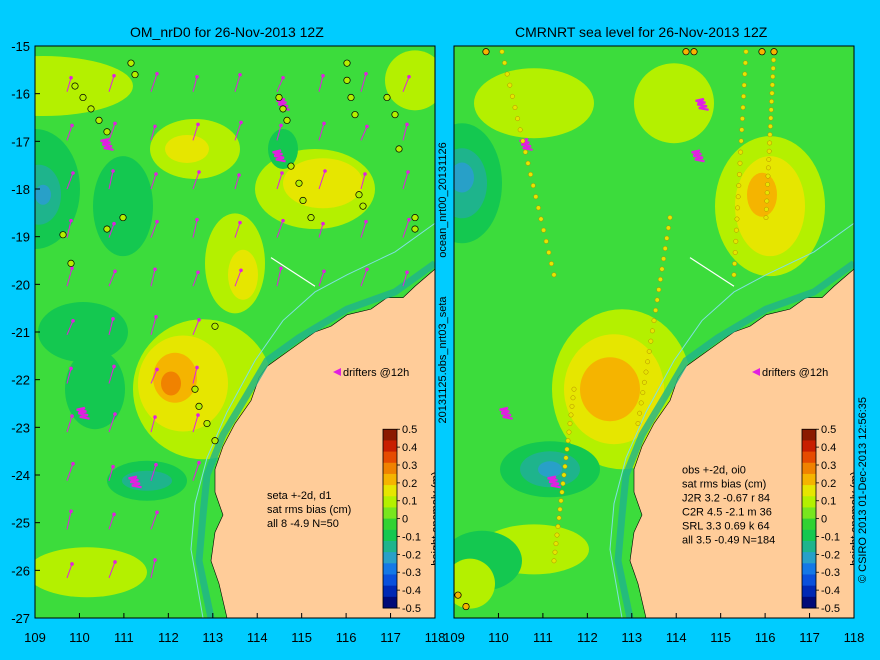 Image resolution: width=880 pixels, height=660 pixels. I want to click on tide-gauge-observation, so click(486, 52).